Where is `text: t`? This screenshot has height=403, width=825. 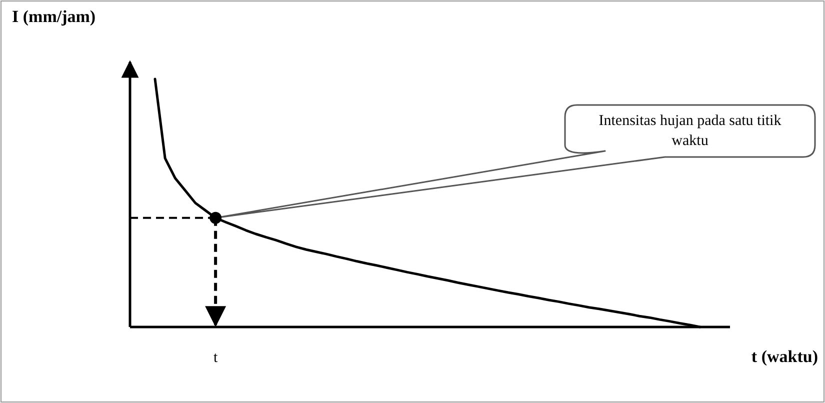
text: t is located at coordinates (215, 358).